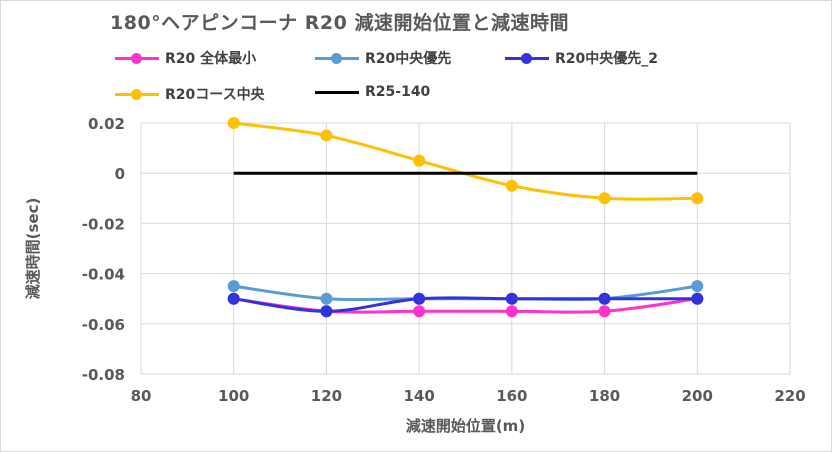 Image resolution: width=832 pixels, height=452 pixels. What do you see at coordinates (789, 396) in the screenshot?
I see `x-tick-label: 220` at bounding box center [789, 396].